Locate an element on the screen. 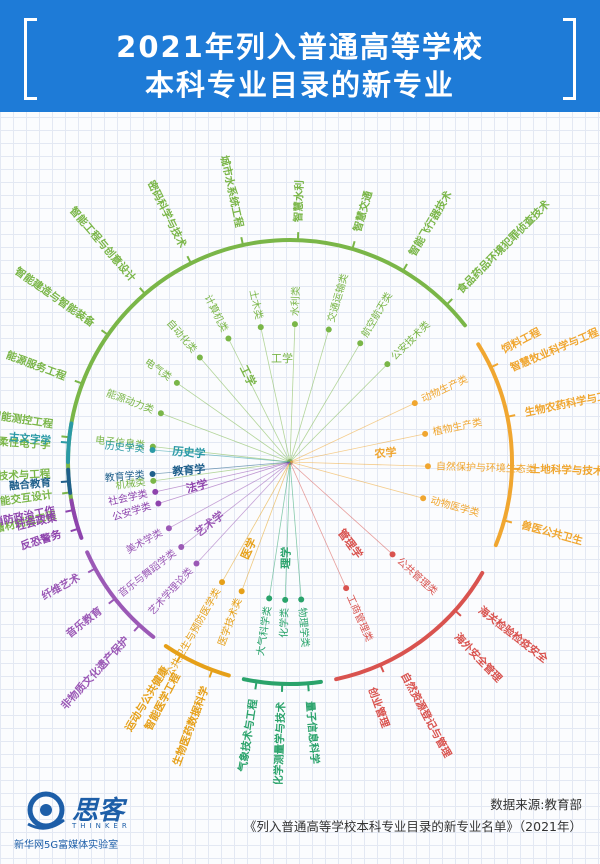 This screenshot has height=864, width=600. major-label: 气象技术与工程 is located at coordinates (248, 736).